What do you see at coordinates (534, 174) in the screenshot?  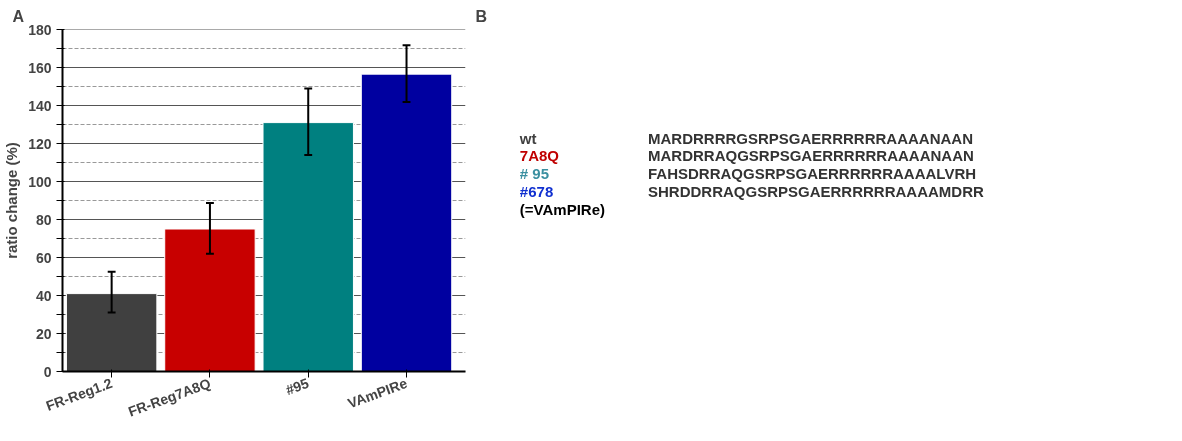 I see `text: # 95` at bounding box center [534, 174].